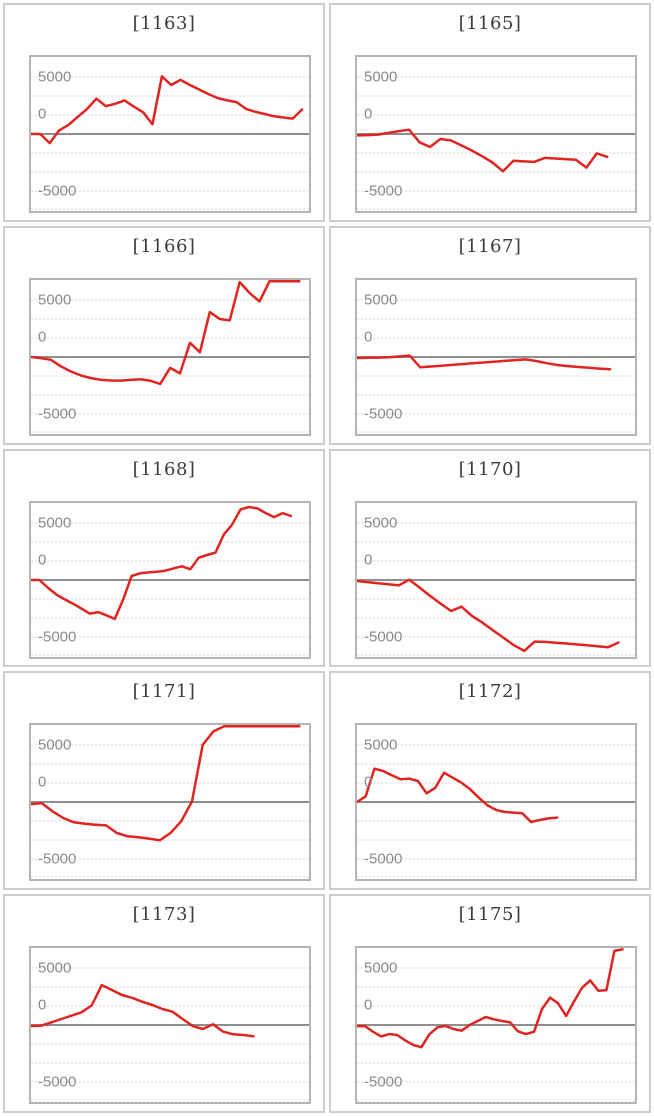  I want to click on chart-card-1172: [1172] 5000 0 -5000, so click(490, 781).